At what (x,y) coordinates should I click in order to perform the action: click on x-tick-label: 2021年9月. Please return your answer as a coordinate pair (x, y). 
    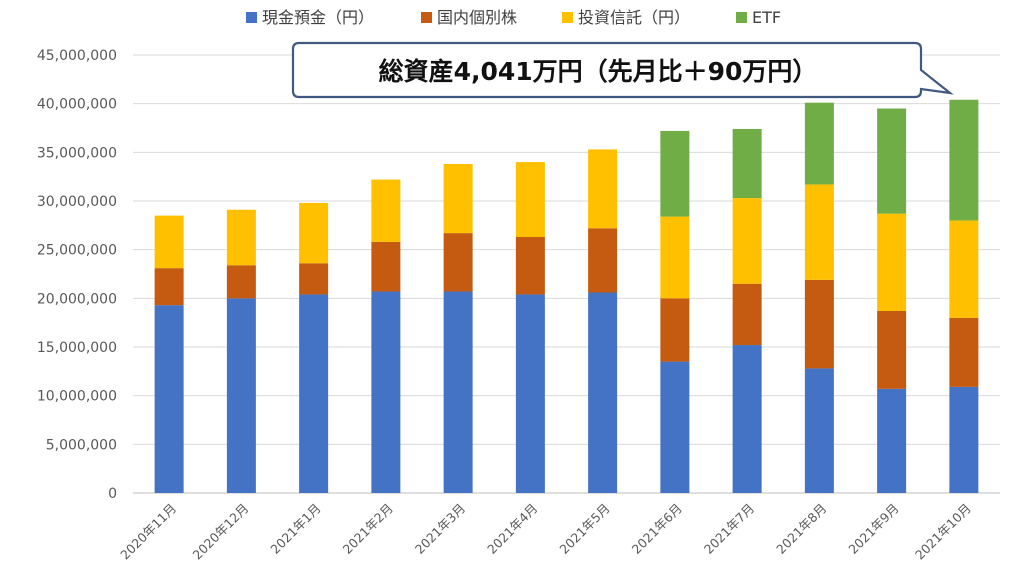
    Looking at the image, I should click on (873, 529).